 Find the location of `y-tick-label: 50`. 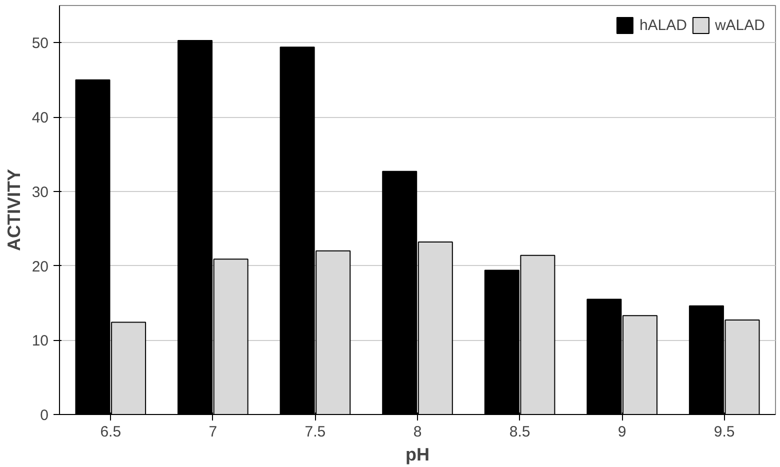

y-tick-label: 50 is located at coordinates (40, 43).